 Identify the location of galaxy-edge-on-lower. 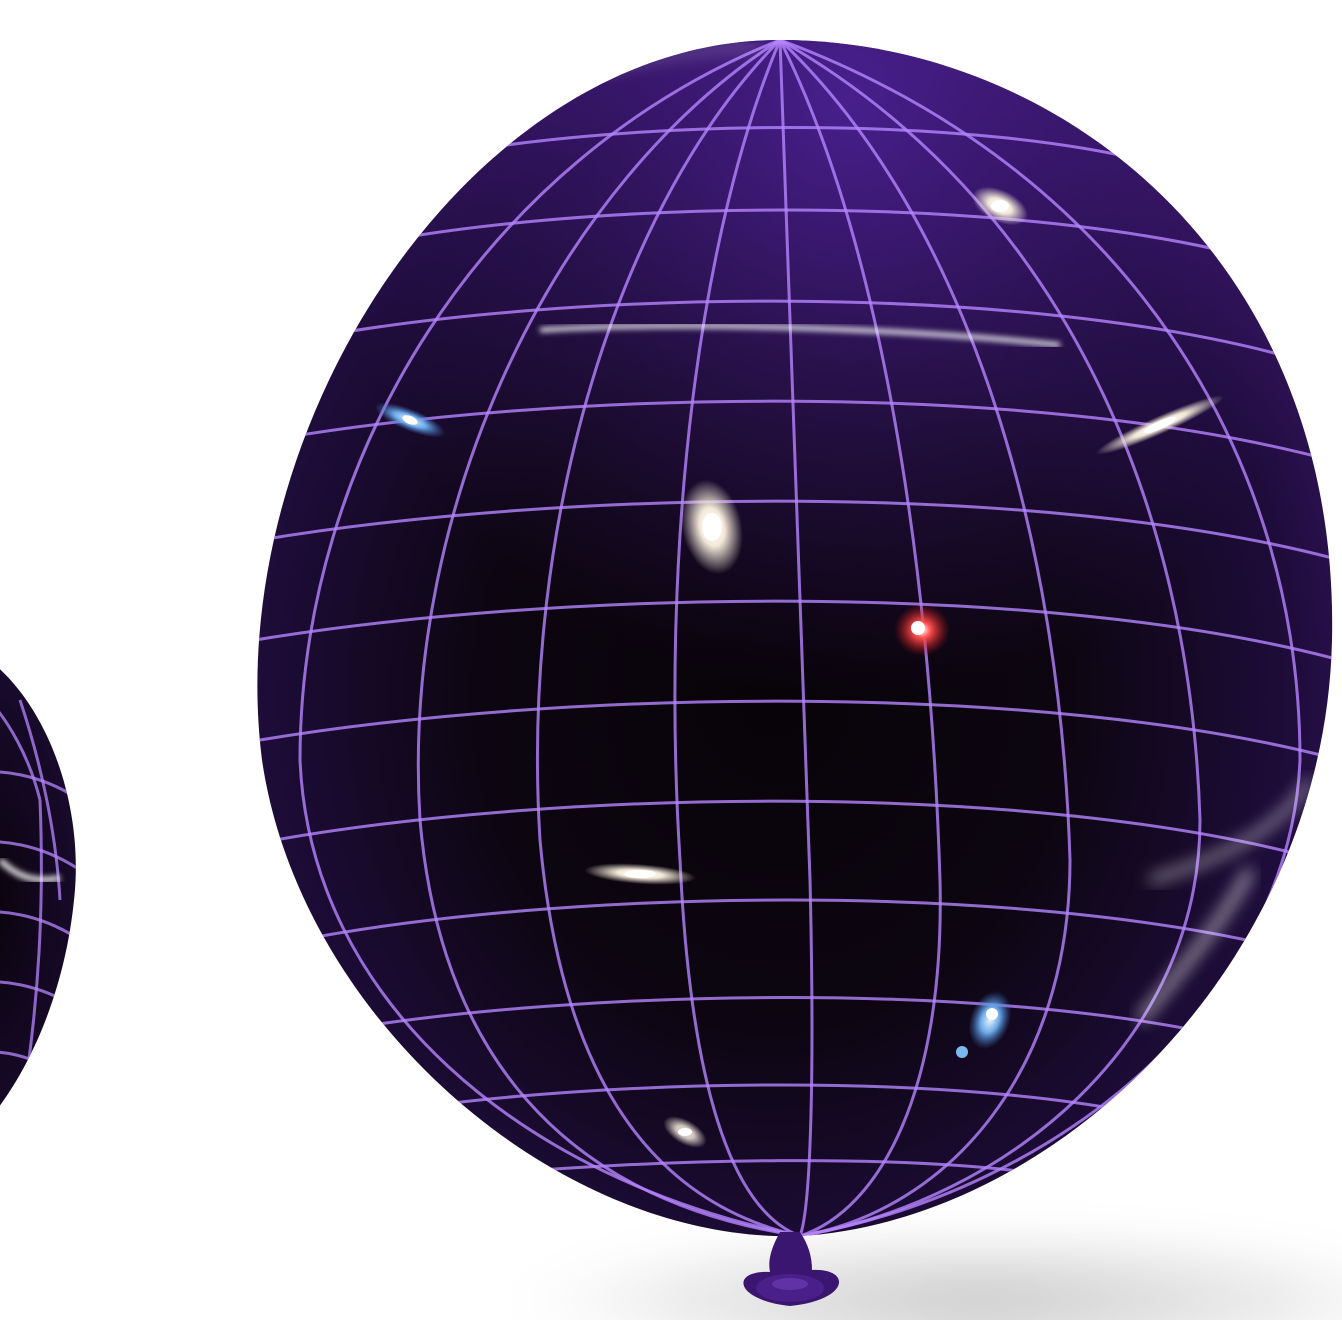
(640, 874).